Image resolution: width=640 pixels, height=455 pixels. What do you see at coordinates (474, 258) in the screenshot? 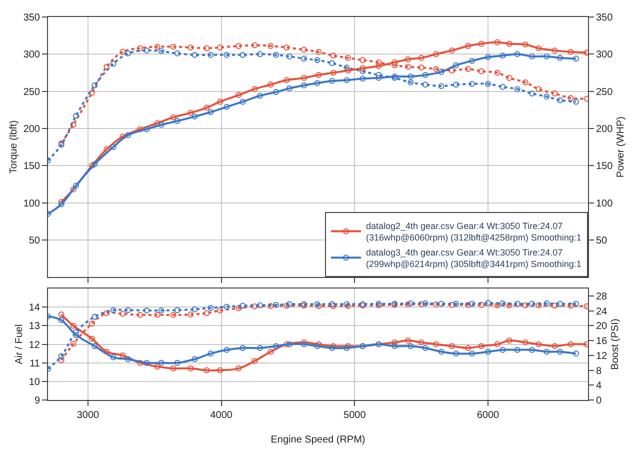
I see `legend-label: datalog3_4th gear.csv Gear:4 Wt:3050 Tire:24.07 (299whp@6214rpm) (305lbft@3441rpm) Smoothing:1` at bounding box center [474, 258].